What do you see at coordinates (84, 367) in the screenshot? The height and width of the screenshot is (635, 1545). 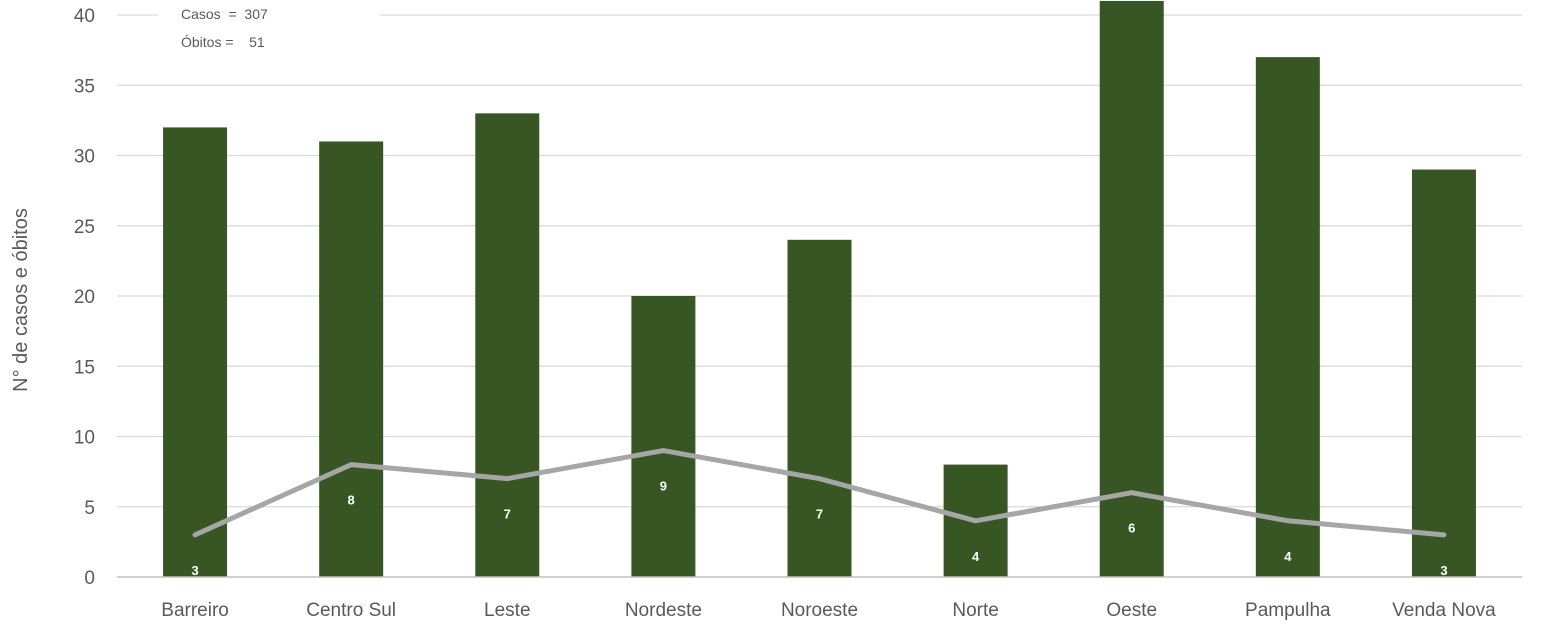 I see `y-tick-label: 15` at bounding box center [84, 367].